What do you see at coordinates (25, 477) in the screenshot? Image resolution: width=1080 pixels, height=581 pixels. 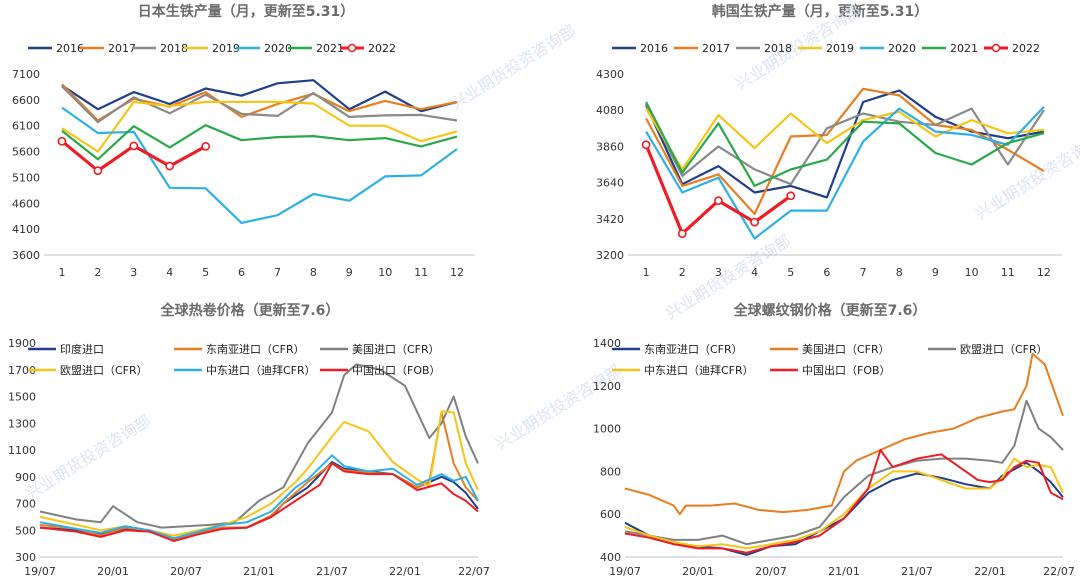 I see `y-tick-label: 900` at bounding box center [25, 477].